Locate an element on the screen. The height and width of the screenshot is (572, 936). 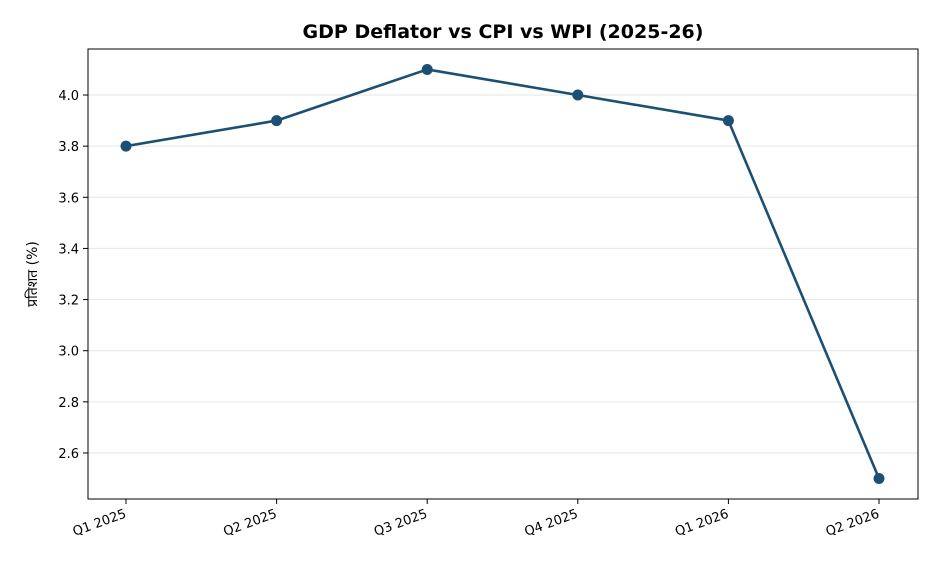
x-tick-label: Q2 2026 is located at coordinates (853, 523).